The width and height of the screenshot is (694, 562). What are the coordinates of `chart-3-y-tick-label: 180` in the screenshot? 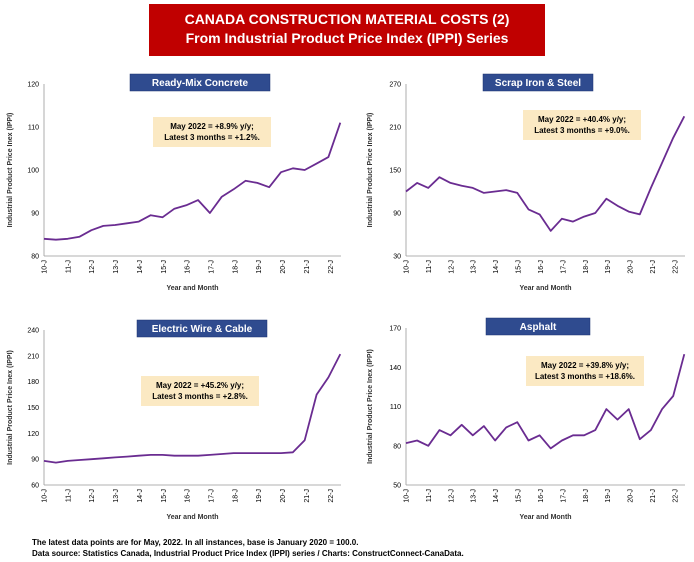 It's located at (33, 382).